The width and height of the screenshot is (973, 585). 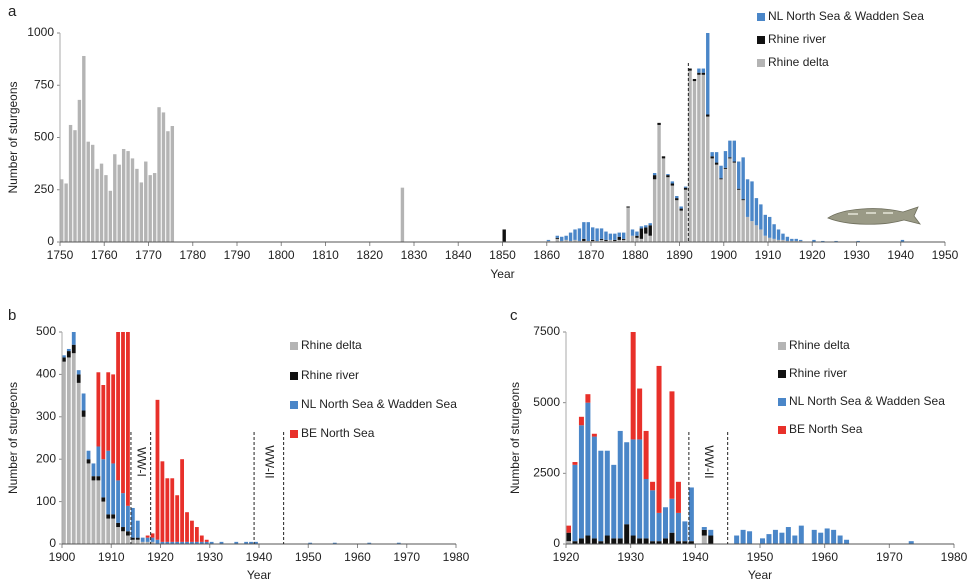 I want to click on x-tick-label: 1840, so click(x=458, y=255).